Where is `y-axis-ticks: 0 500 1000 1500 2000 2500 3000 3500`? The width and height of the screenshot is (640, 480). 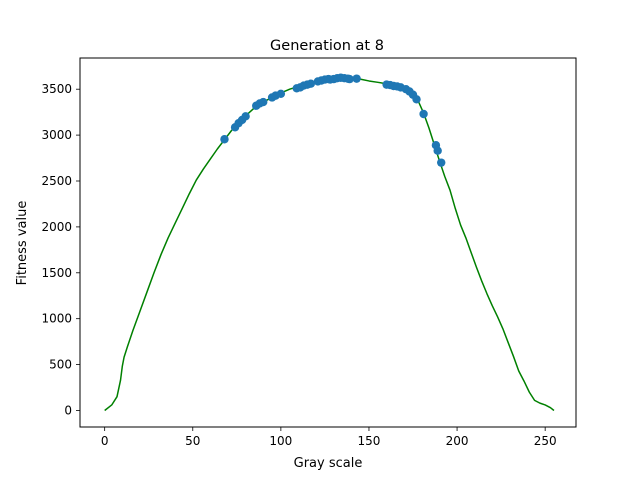
y-axis-ticks: 0 500 1000 1500 2000 2500 3000 3500 is located at coordinates (60, 249).